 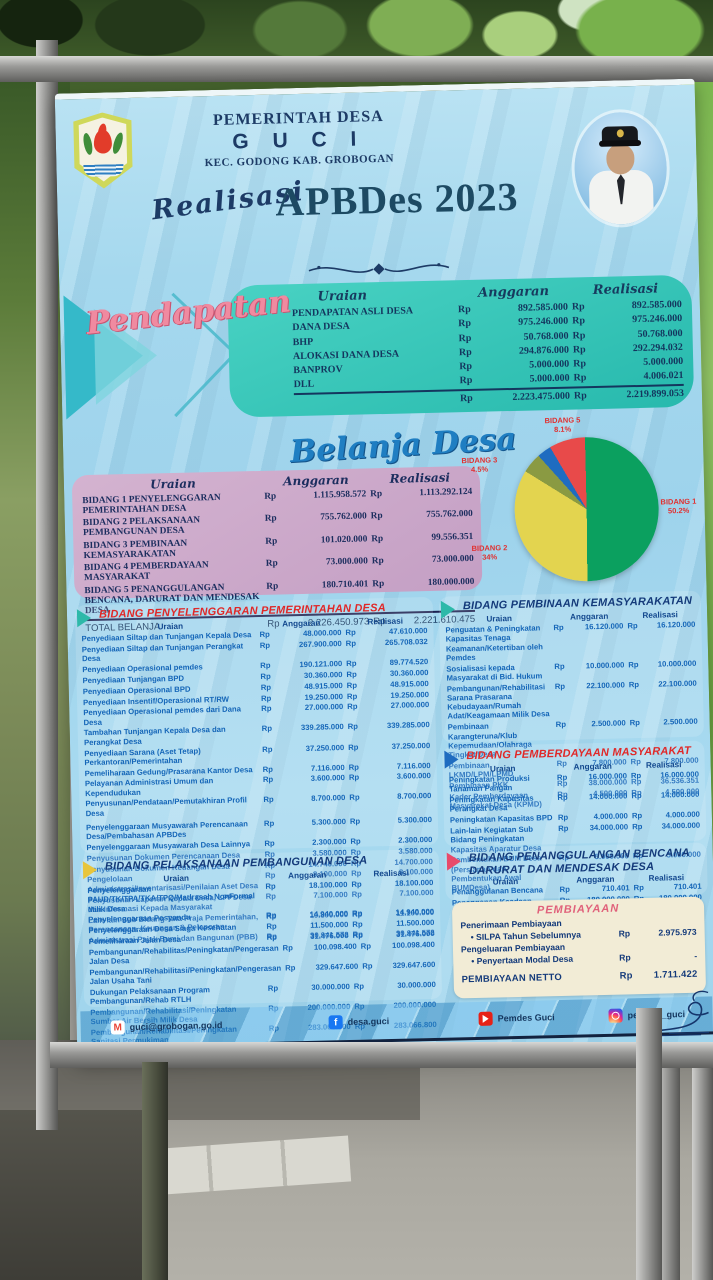 I want to click on pie-label-bidang3: BIDANG 3 4.5%, so click(x=479, y=465).